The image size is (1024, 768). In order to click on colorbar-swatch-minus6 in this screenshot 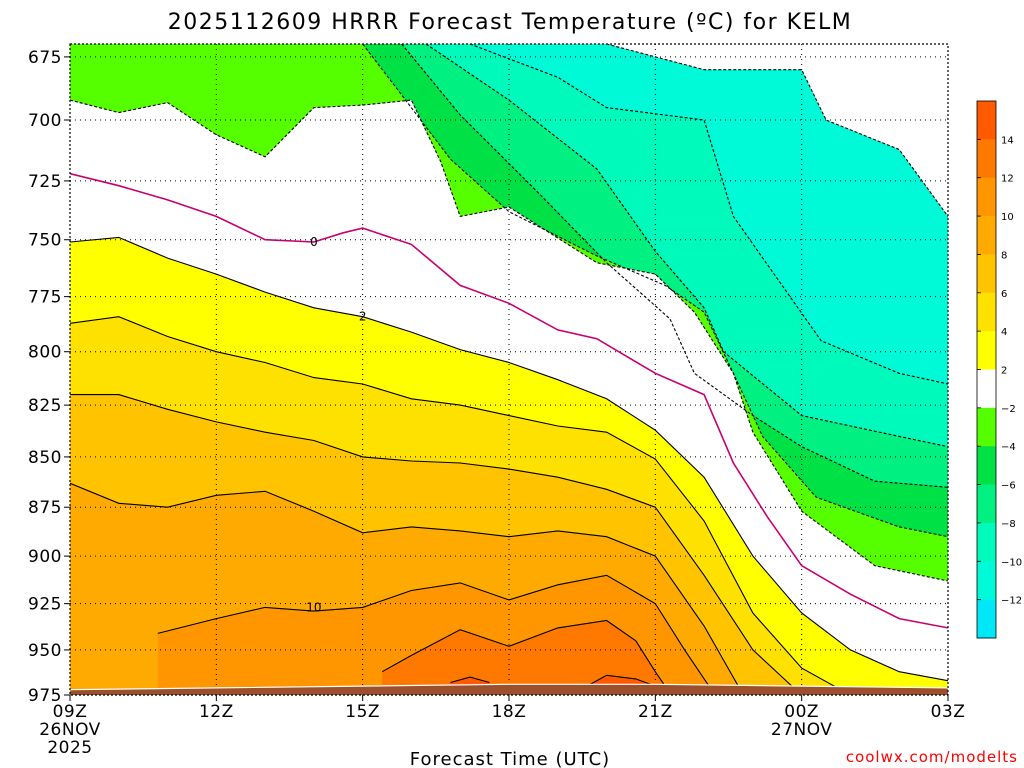, I will do `click(986, 465)`.